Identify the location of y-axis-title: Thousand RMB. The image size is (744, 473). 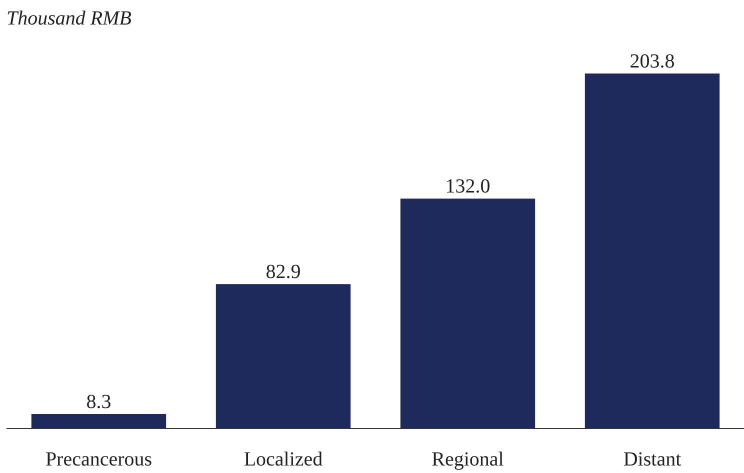
(69, 19).